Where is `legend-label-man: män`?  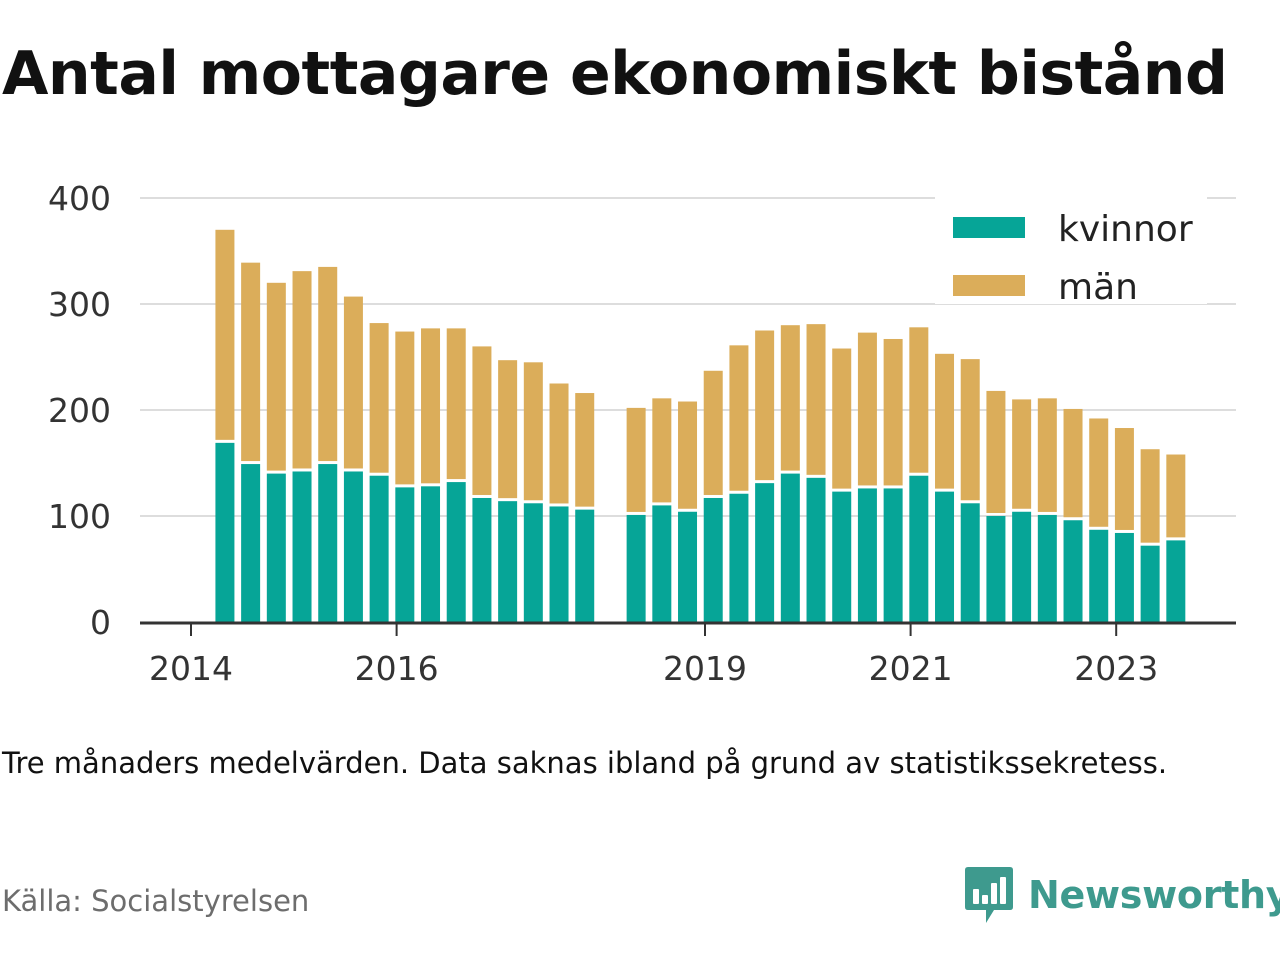 legend-label-man: män is located at coordinates (1098, 287).